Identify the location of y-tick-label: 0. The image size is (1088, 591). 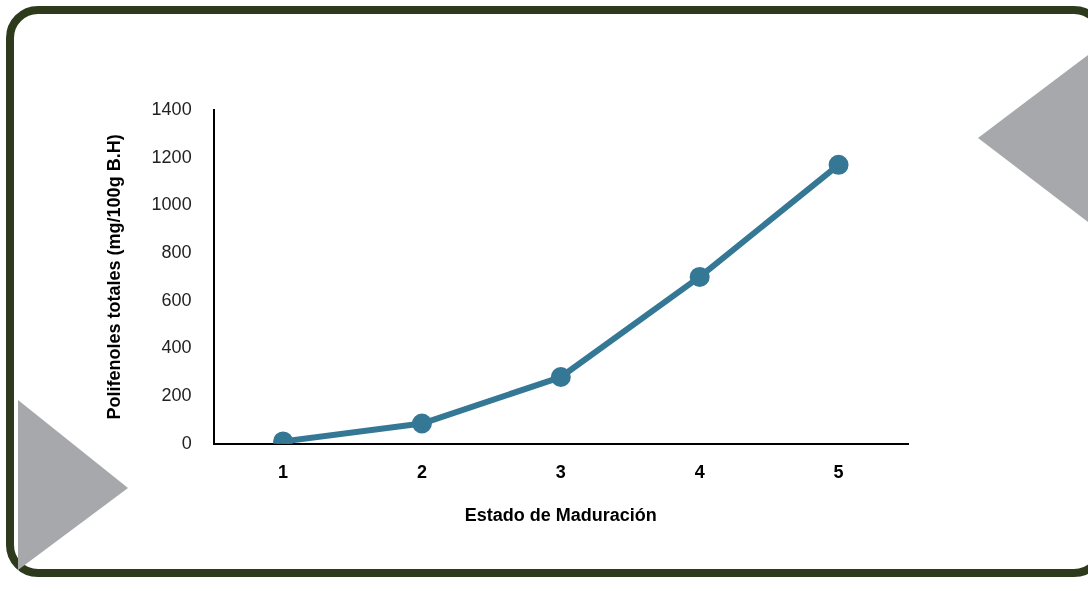
(186, 442).